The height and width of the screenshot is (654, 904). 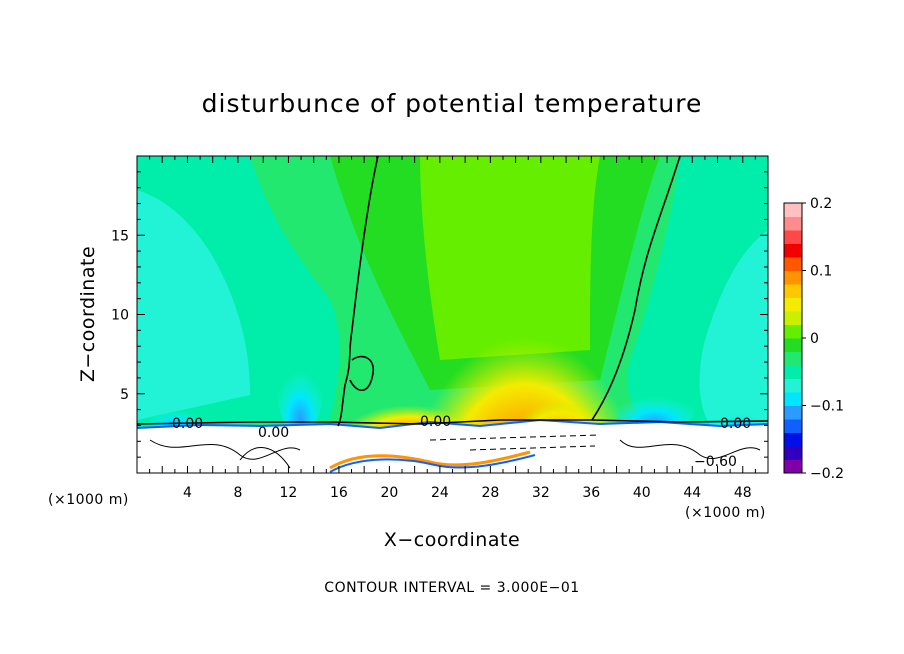 I want to click on contour-label-5: −0.60, so click(x=715, y=462).